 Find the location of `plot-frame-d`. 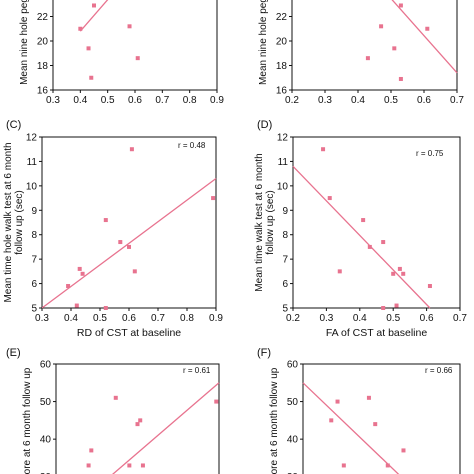

plot-frame-d is located at coordinates (376, 222).